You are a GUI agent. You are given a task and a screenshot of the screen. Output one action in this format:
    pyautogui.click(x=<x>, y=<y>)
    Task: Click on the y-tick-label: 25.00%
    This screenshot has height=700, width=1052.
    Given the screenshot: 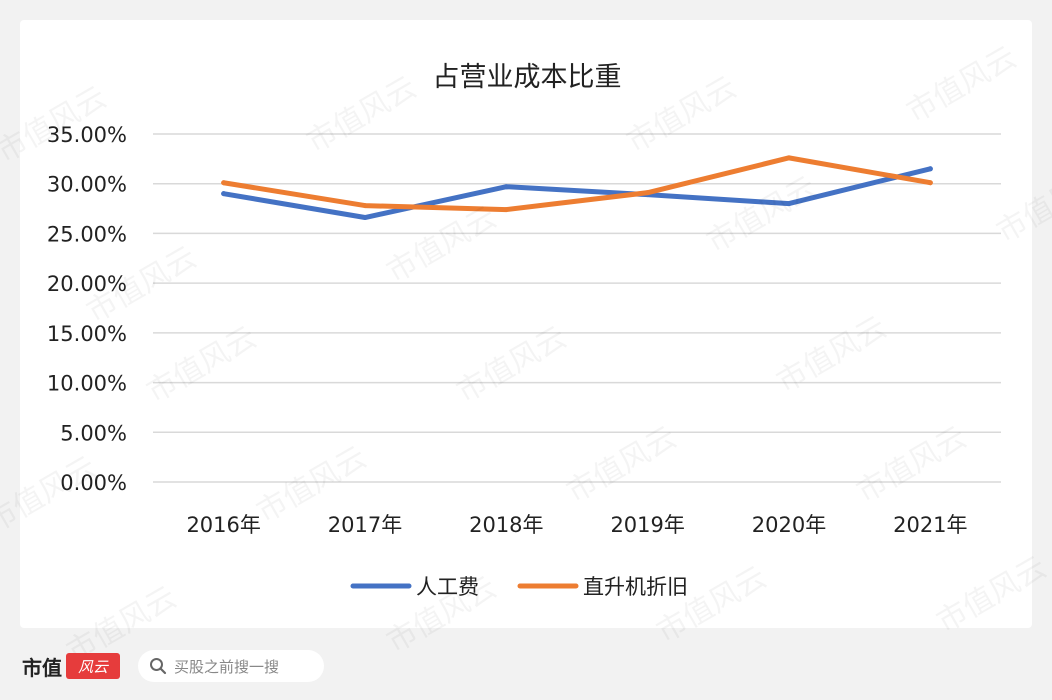 What is the action you would take?
    pyautogui.click(x=87, y=234)
    